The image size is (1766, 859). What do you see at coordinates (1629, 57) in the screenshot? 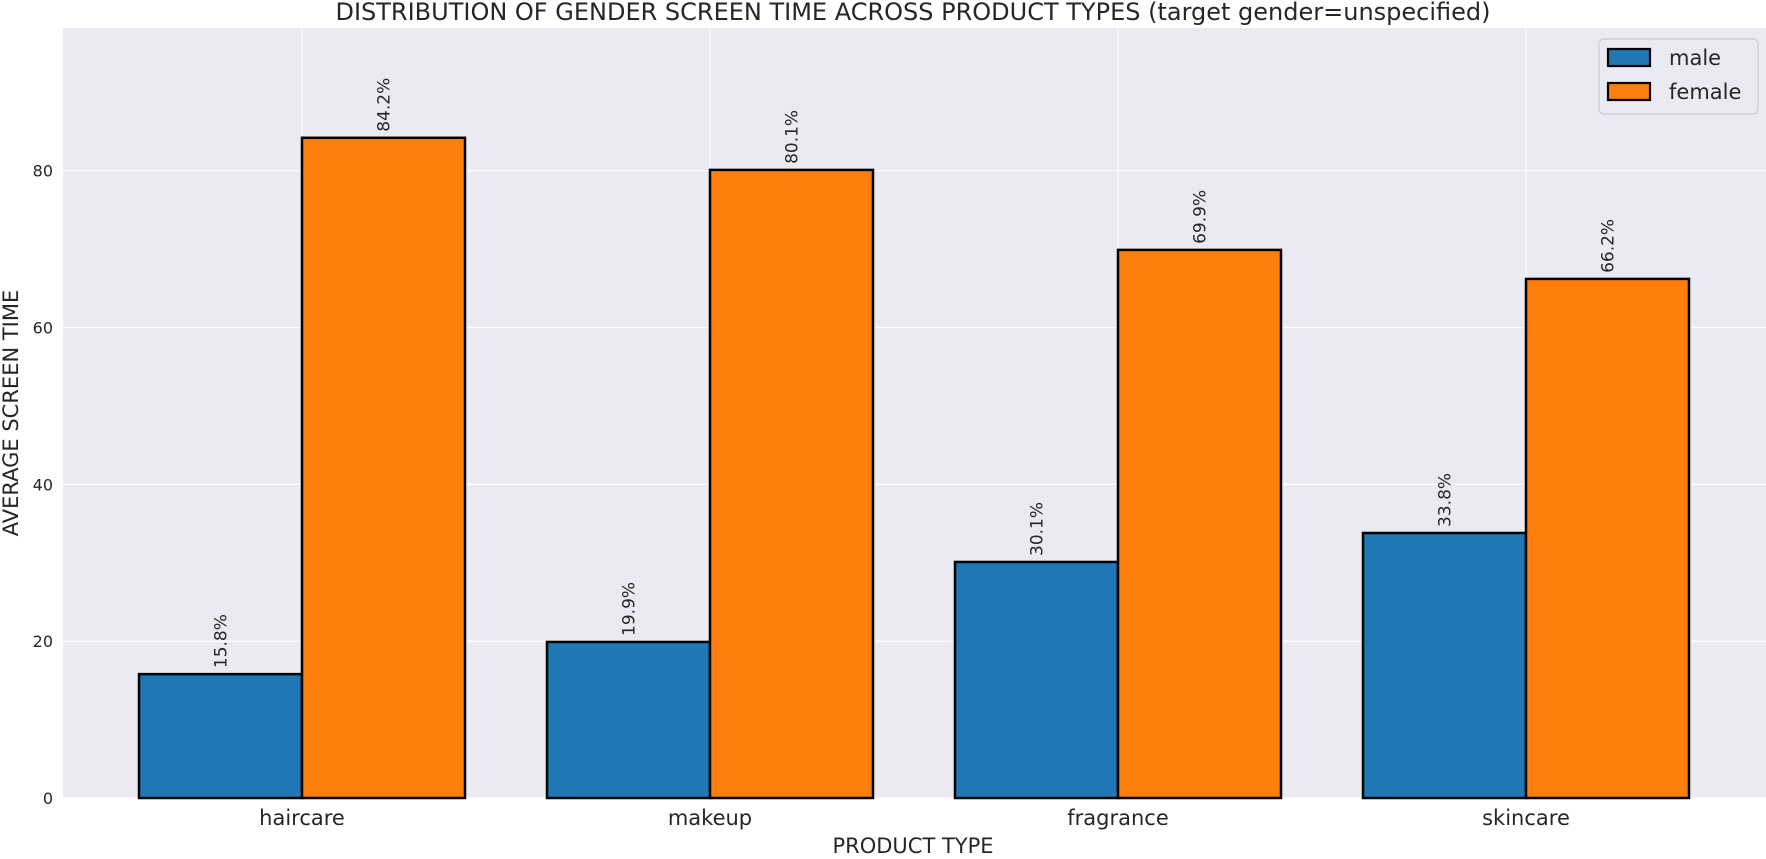
I see `legend-swatch-male` at bounding box center [1629, 57].